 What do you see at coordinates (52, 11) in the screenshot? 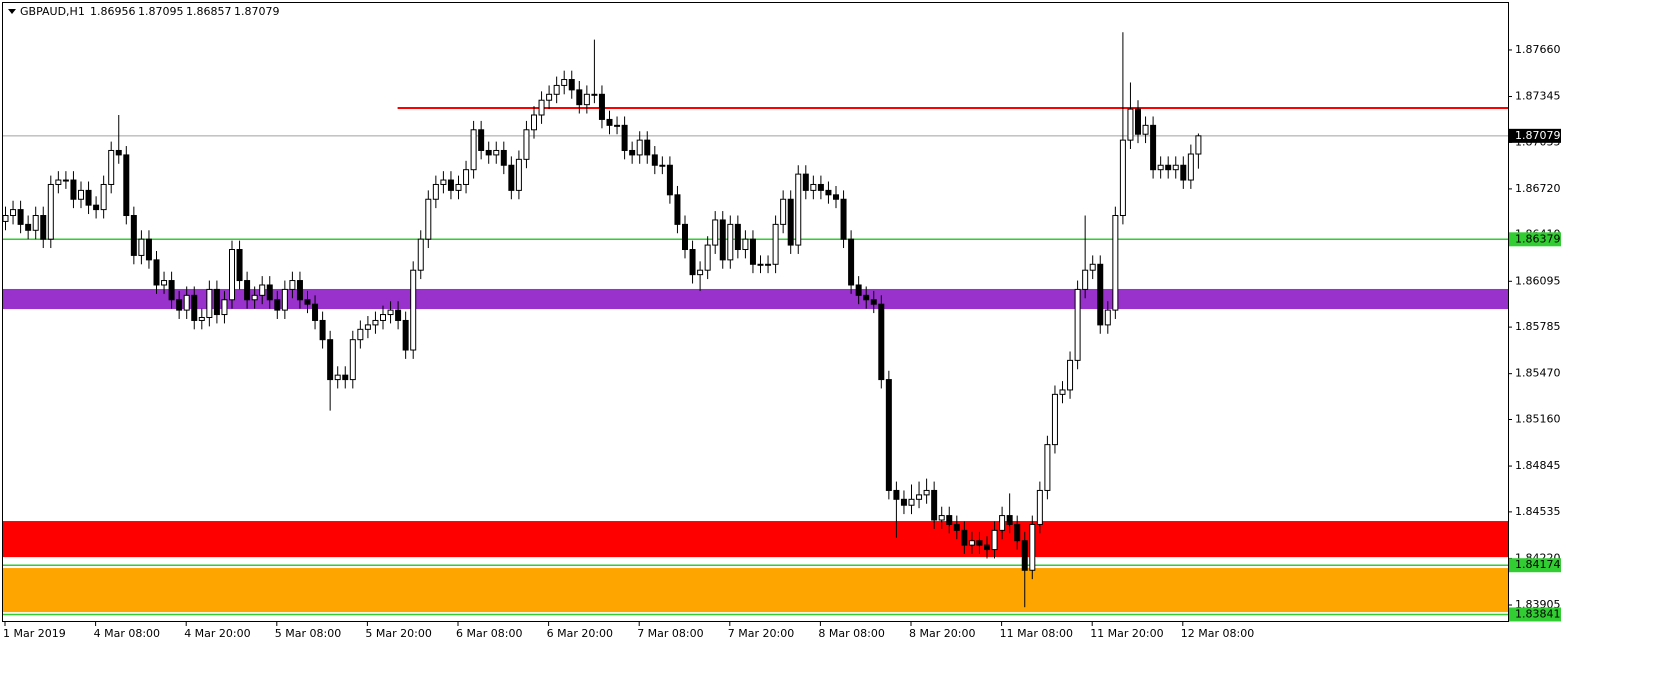
I see `chart-title: GBPAUD,H1` at bounding box center [52, 11].